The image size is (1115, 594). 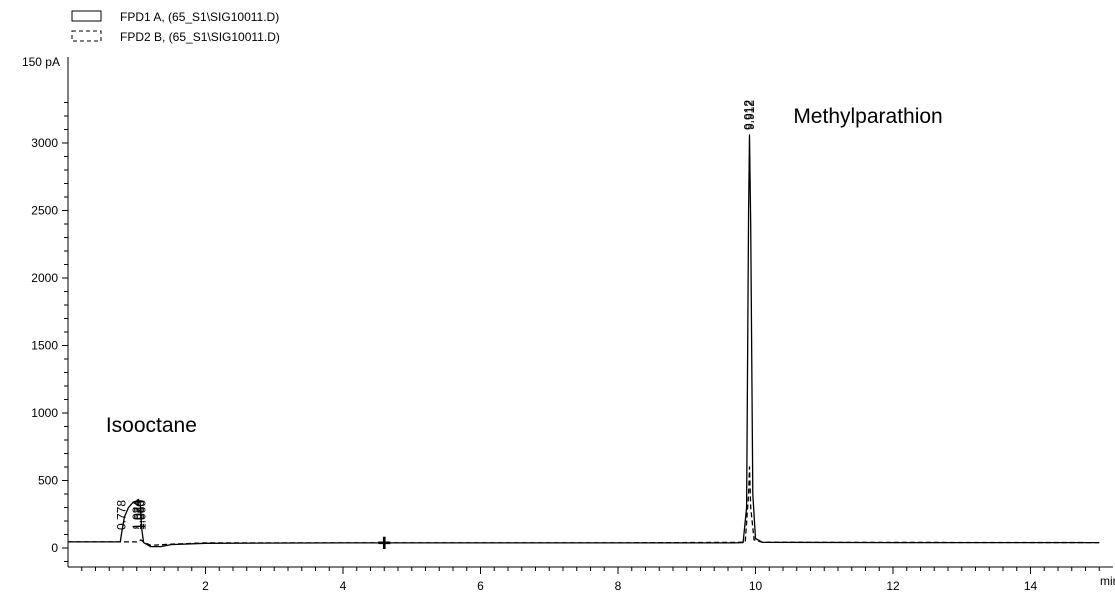 I want to click on compound-annotation: Isooctane, so click(x=151, y=425).